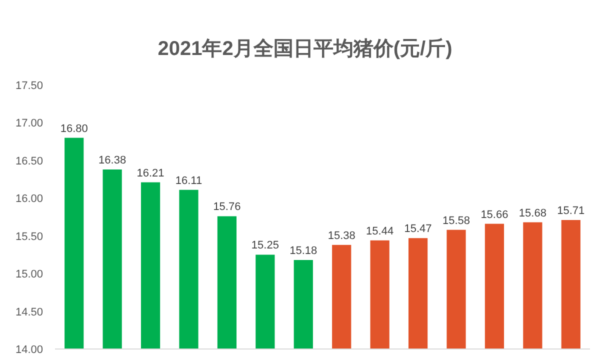 The image size is (610, 362). Describe the element at coordinates (29, 236) in the screenshot. I see `y-tick-label: 15.50` at that location.